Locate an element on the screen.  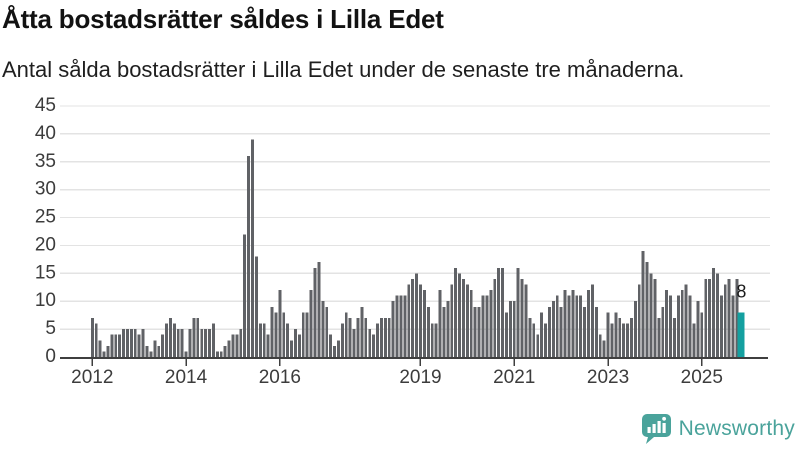
y-axis-tick-label: 0 is located at coordinates (50, 356).